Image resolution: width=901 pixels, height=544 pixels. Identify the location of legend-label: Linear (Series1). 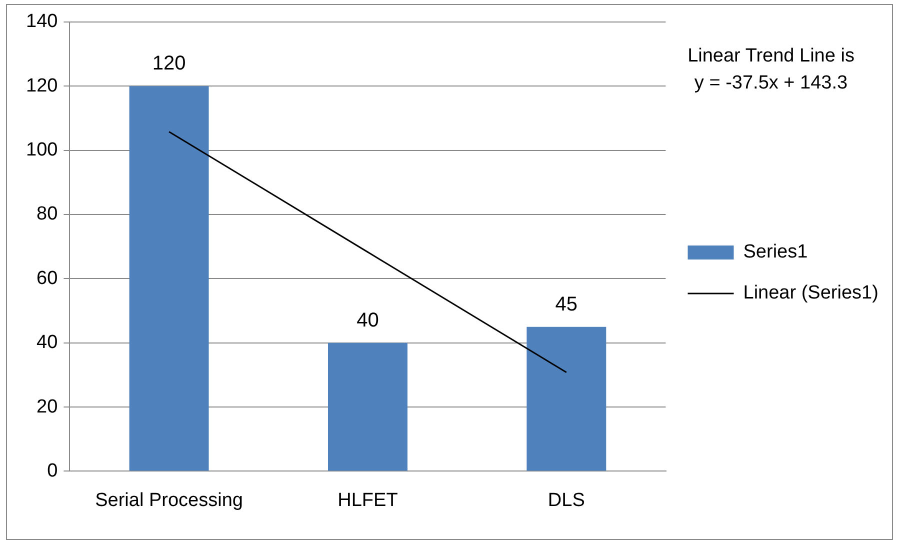
(810, 293).